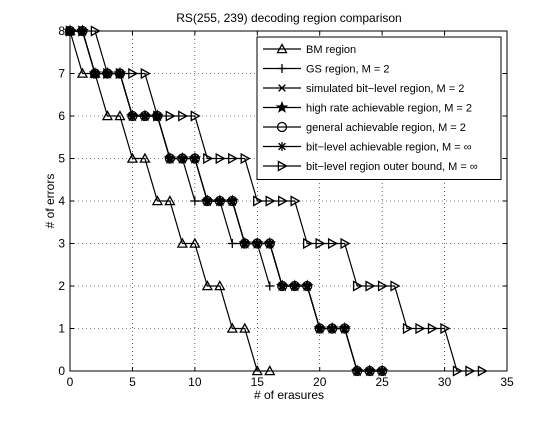 The height and width of the screenshot is (421, 554). I want to click on legend-item: general achievable region, M = 2, so click(364, 127).